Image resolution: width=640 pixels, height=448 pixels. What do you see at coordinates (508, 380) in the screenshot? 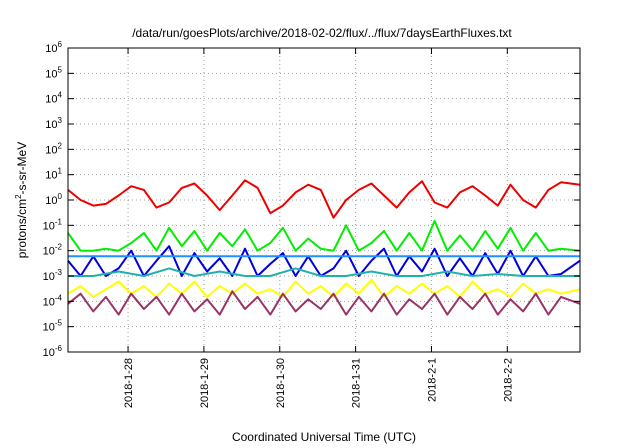
I see `x-tick-label: 2018-2-2` at bounding box center [508, 380].